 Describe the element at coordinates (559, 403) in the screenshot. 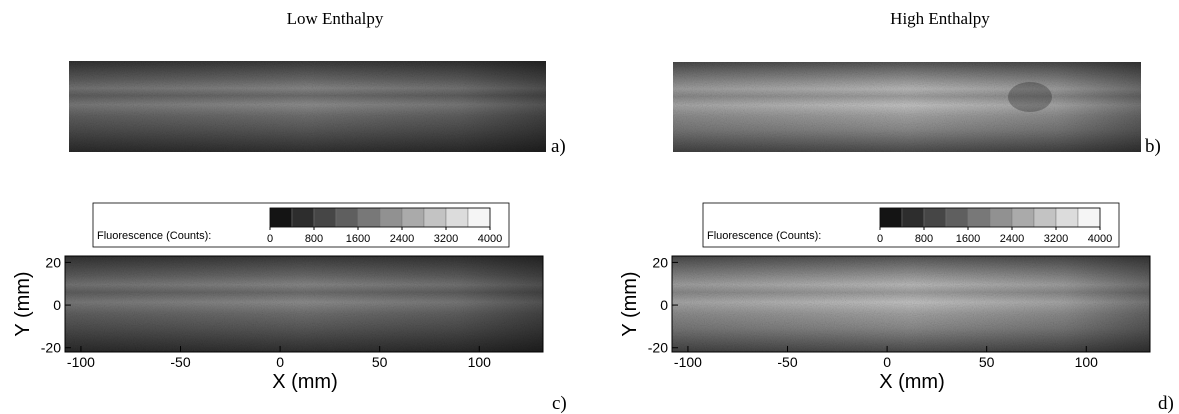

I see `panel-label: c)` at that location.